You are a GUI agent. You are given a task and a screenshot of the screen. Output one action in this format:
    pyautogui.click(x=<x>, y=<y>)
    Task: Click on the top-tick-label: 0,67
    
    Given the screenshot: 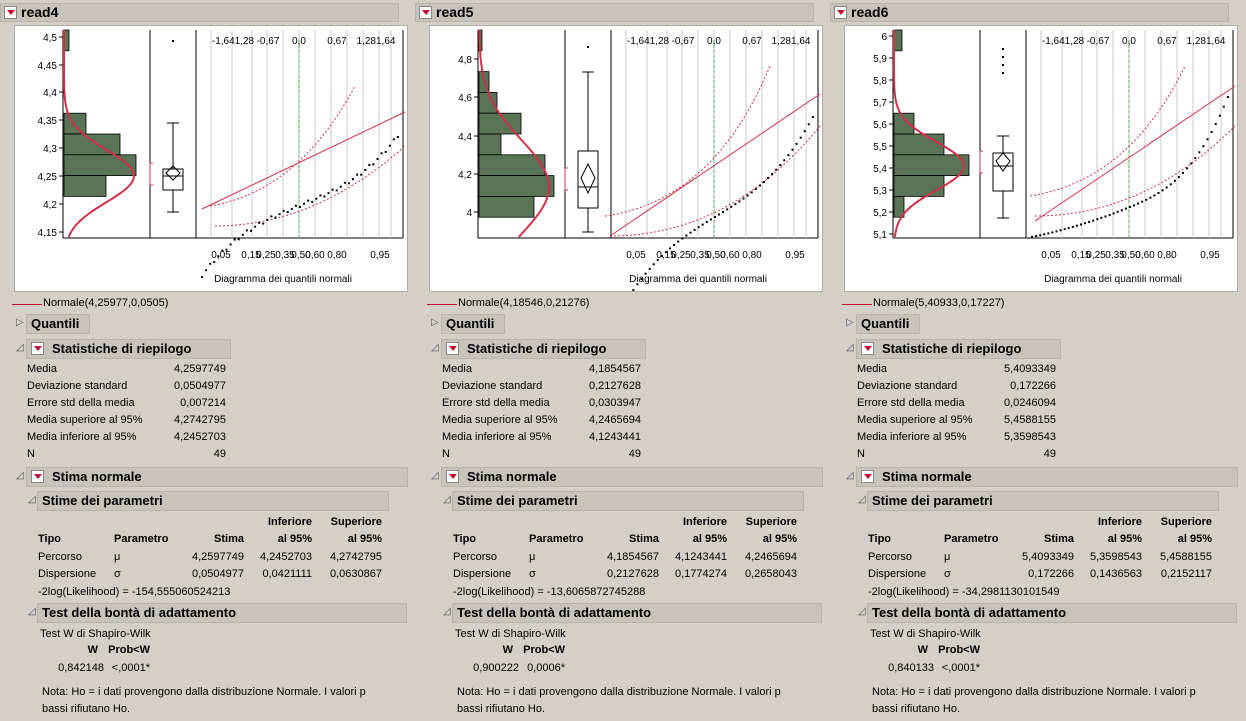 What is the action you would take?
    pyautogui.click(x=337, y=41)
    